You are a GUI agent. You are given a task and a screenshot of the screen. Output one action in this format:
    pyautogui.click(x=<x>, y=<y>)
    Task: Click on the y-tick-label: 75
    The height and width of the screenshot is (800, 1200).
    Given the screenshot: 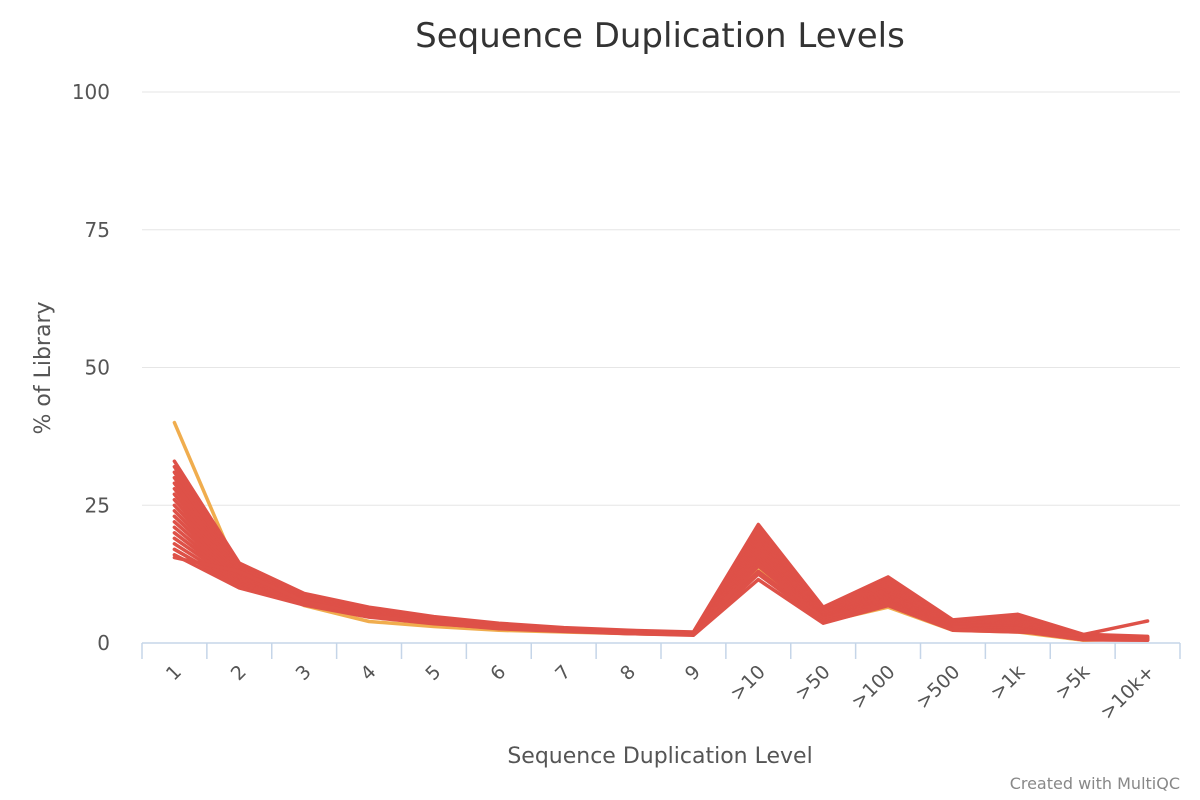 What is the action you would take?
    pyautogui.click(x=97, y=230)
    